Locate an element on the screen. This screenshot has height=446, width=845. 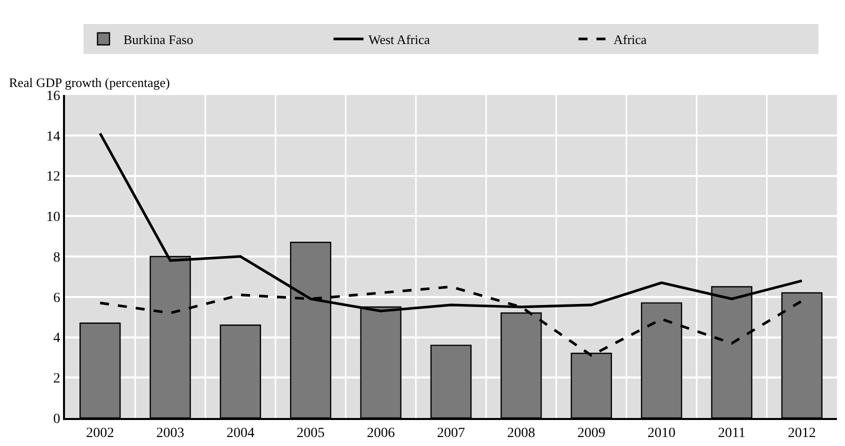
y-tick-label: 0 is located at coordinates (56, 419).